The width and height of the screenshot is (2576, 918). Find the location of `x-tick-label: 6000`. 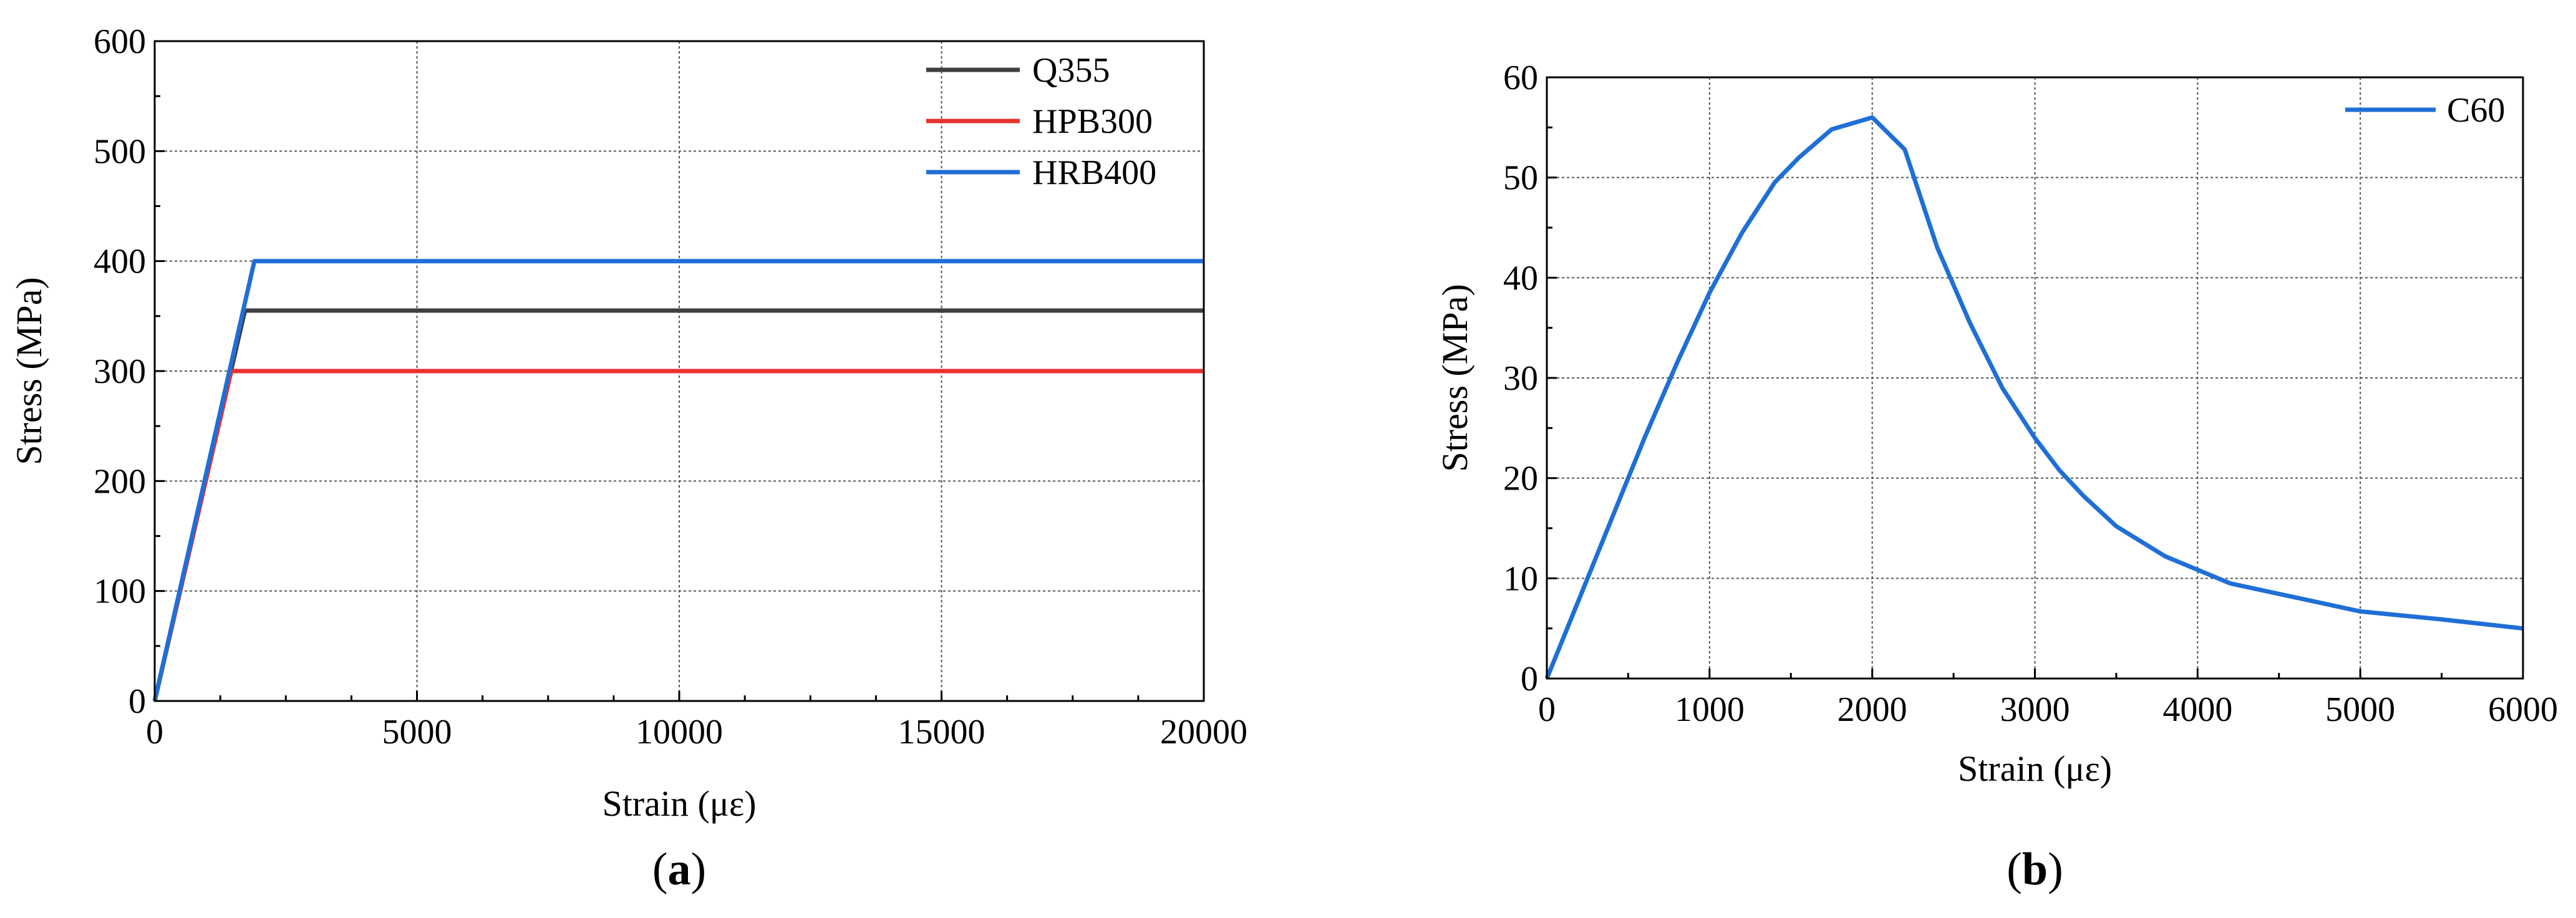

x-tick-label: 6000 is located at coordinates (2523, 709).